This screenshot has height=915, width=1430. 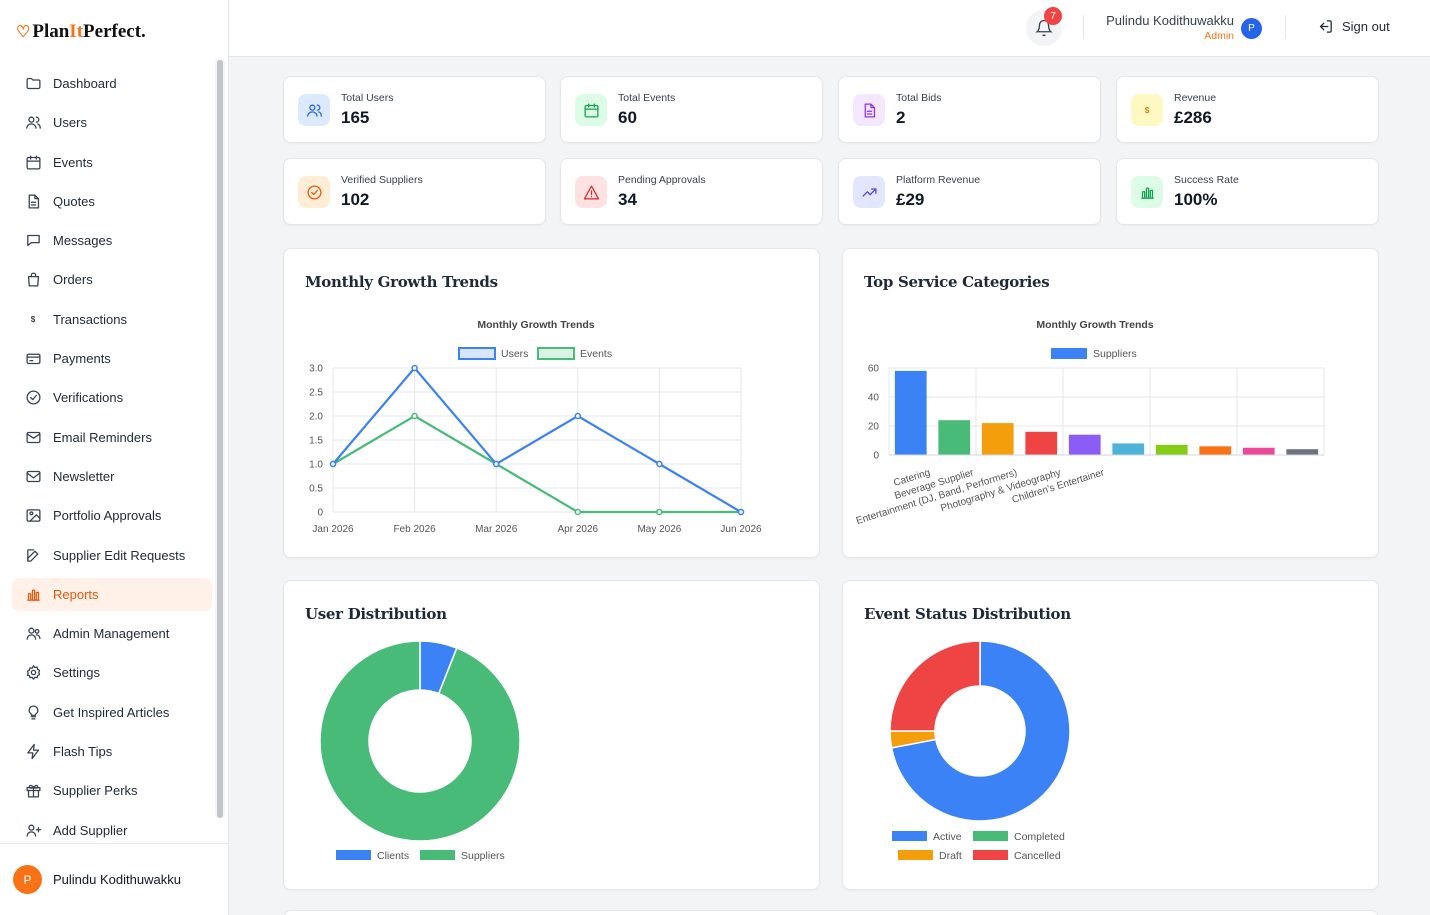 What do you see at coordinates (112, 751) in the screenshot?
I see `sidebar-item-flash-tips: Flash Tips` at bounding box center [112, 751].